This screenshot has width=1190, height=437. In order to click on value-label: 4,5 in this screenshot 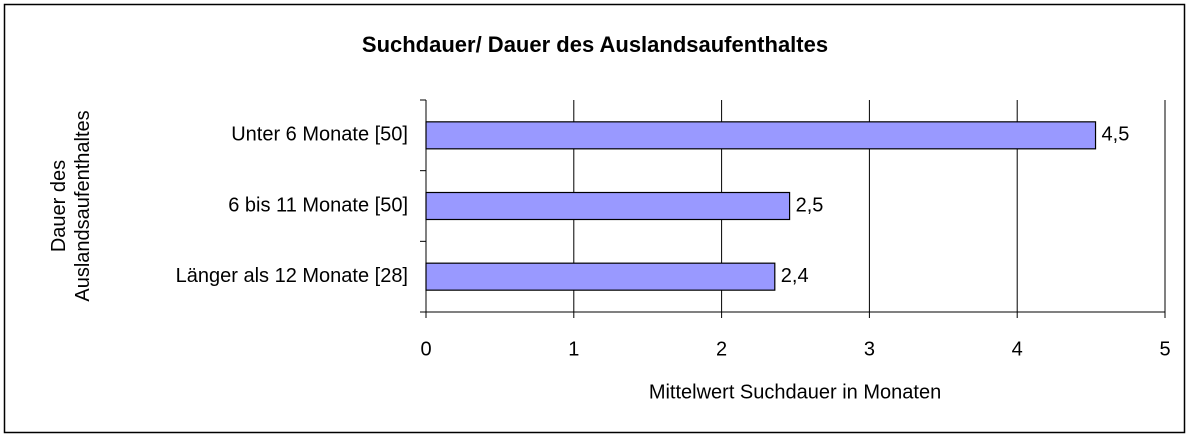, I will do `click(1116, 135)`.